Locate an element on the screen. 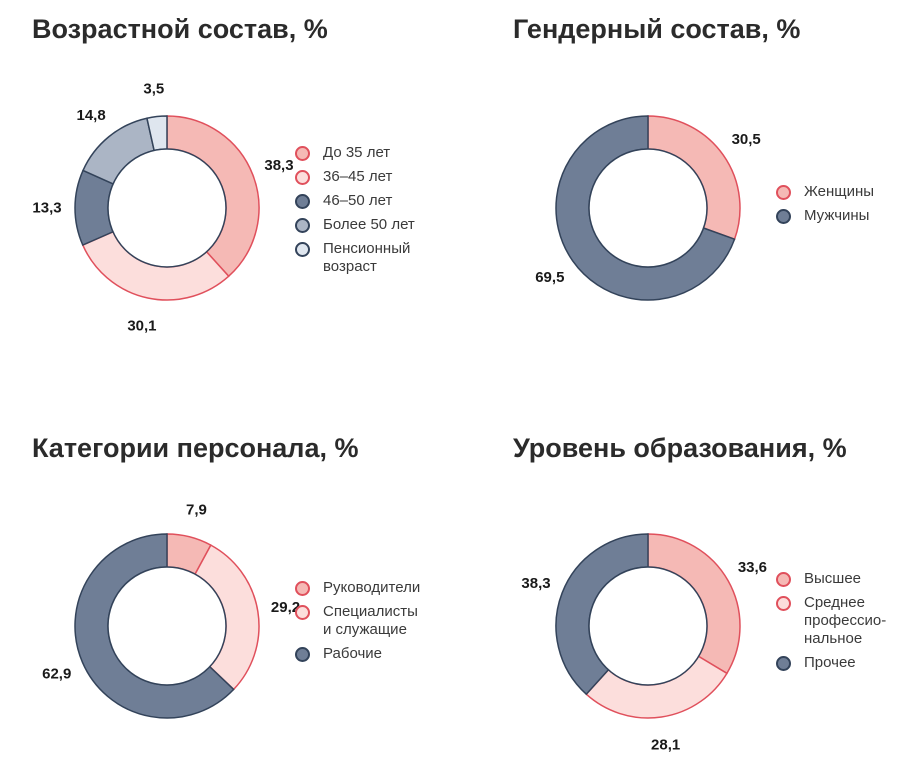  data-label-categories-0: 7,9 is located at coordinates (196, 510).